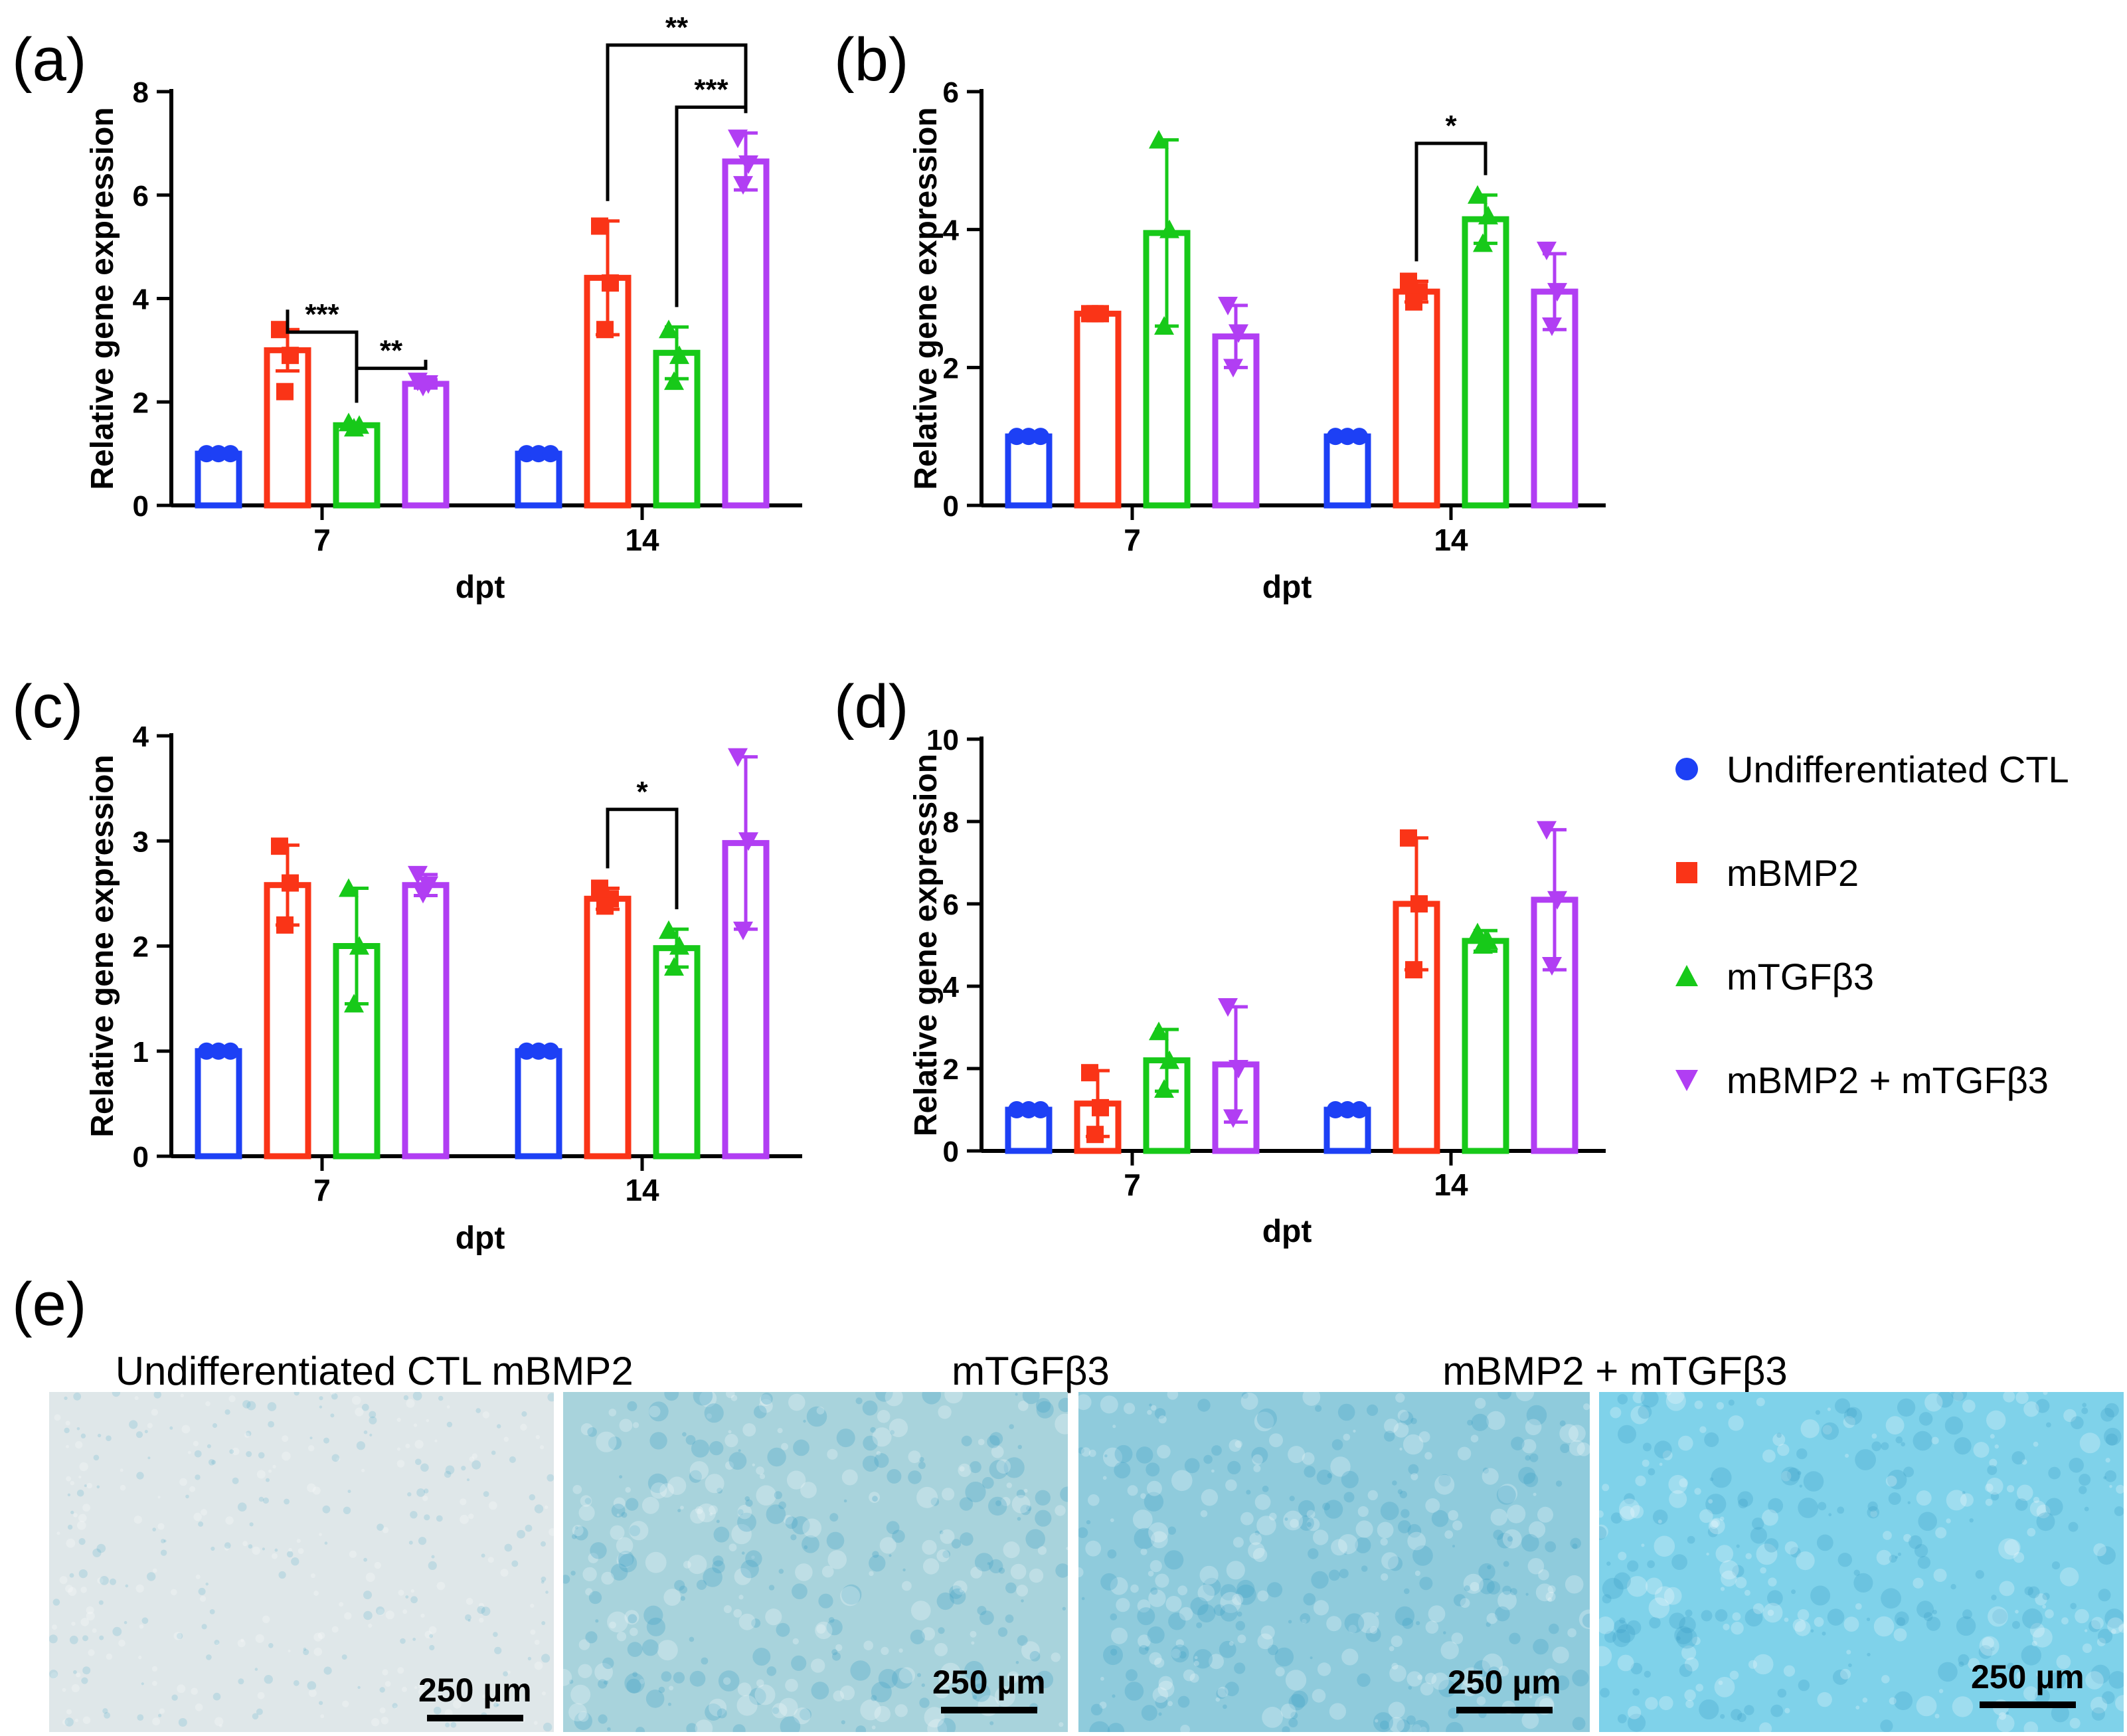  I want to click on significance-label: ***, so click(711, 90).